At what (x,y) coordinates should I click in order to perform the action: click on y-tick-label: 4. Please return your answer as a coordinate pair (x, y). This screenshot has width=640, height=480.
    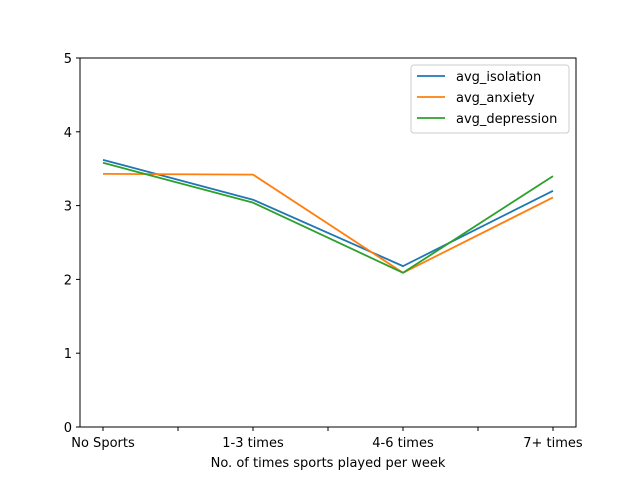
    Looking at the image, I should click on (68, 133).